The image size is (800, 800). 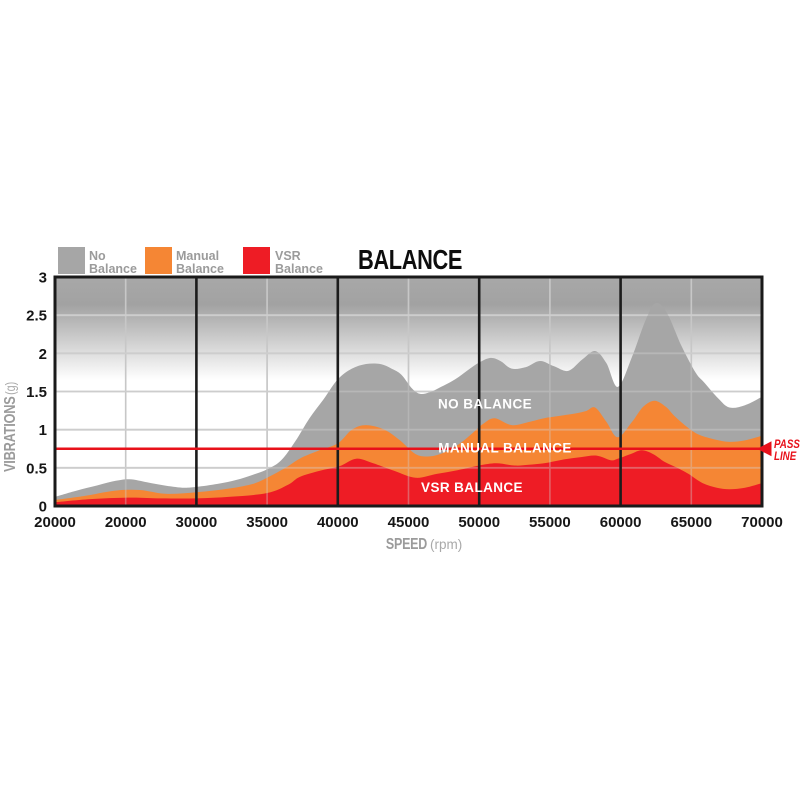 I want to click on y-axis-tick-labels: 3 2.5 2 1.5 1 0.5 0, so click(x=36, y=393).